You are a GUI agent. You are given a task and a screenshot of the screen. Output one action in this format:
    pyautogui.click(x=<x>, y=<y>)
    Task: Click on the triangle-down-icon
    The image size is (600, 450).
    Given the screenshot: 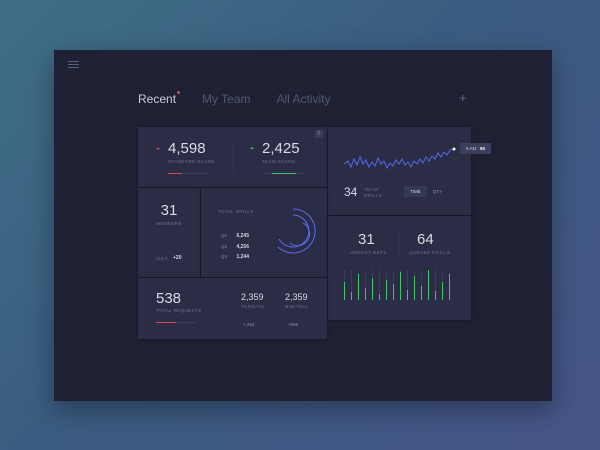 What is the action you would take?
    pyautogui.click(x=158, y=149)
    